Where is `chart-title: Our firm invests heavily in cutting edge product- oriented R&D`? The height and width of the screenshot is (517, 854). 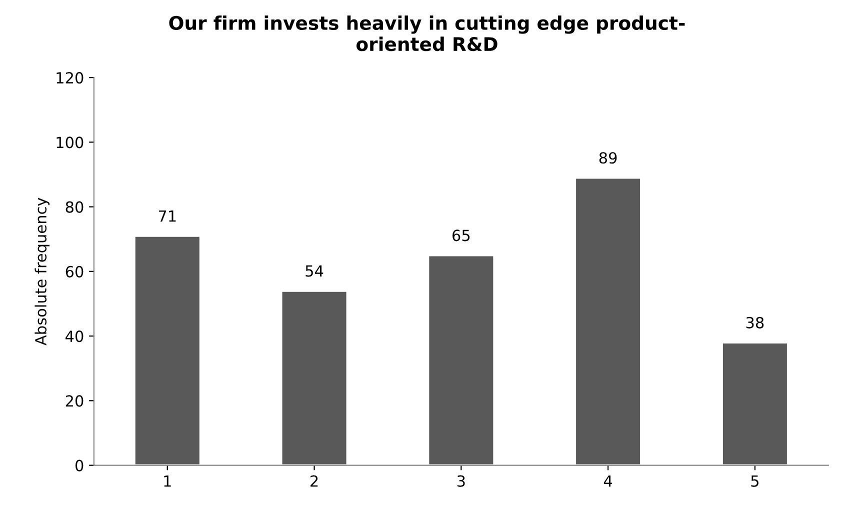 chart-title: Our firm invests heavily in cutting edge product- oriented R&D is located at coordinates (427, 34).